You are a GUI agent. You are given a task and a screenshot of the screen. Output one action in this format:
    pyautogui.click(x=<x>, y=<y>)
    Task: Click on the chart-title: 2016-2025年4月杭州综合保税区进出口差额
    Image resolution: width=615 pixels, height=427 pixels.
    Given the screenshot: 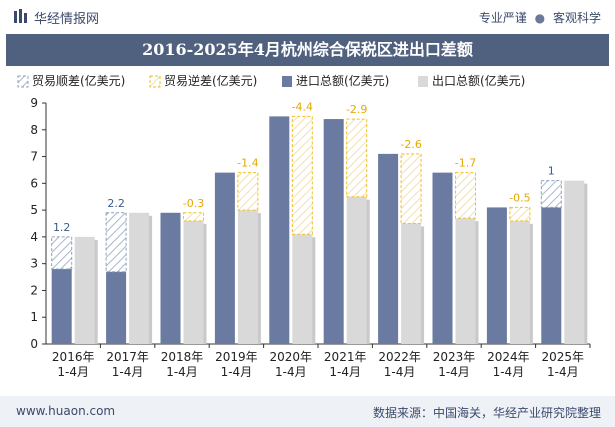 What is the action you would take?
    pyautogui.click(x=307, y=50)
    